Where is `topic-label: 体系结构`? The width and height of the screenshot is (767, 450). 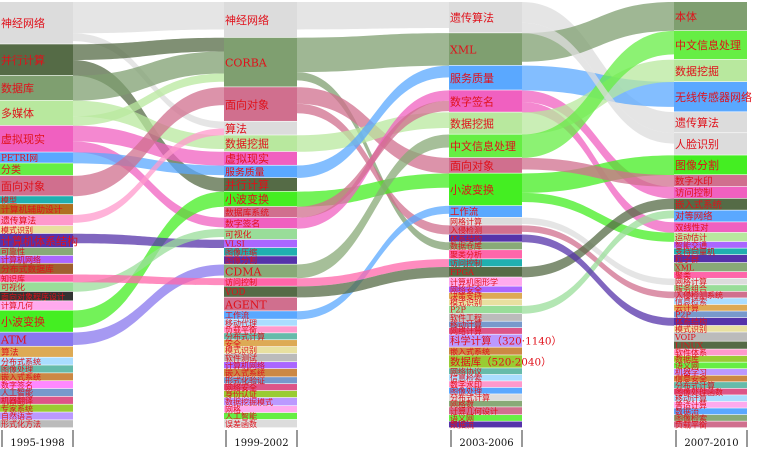 topic-label: 体系结构 is located at coordinates (691, 322).